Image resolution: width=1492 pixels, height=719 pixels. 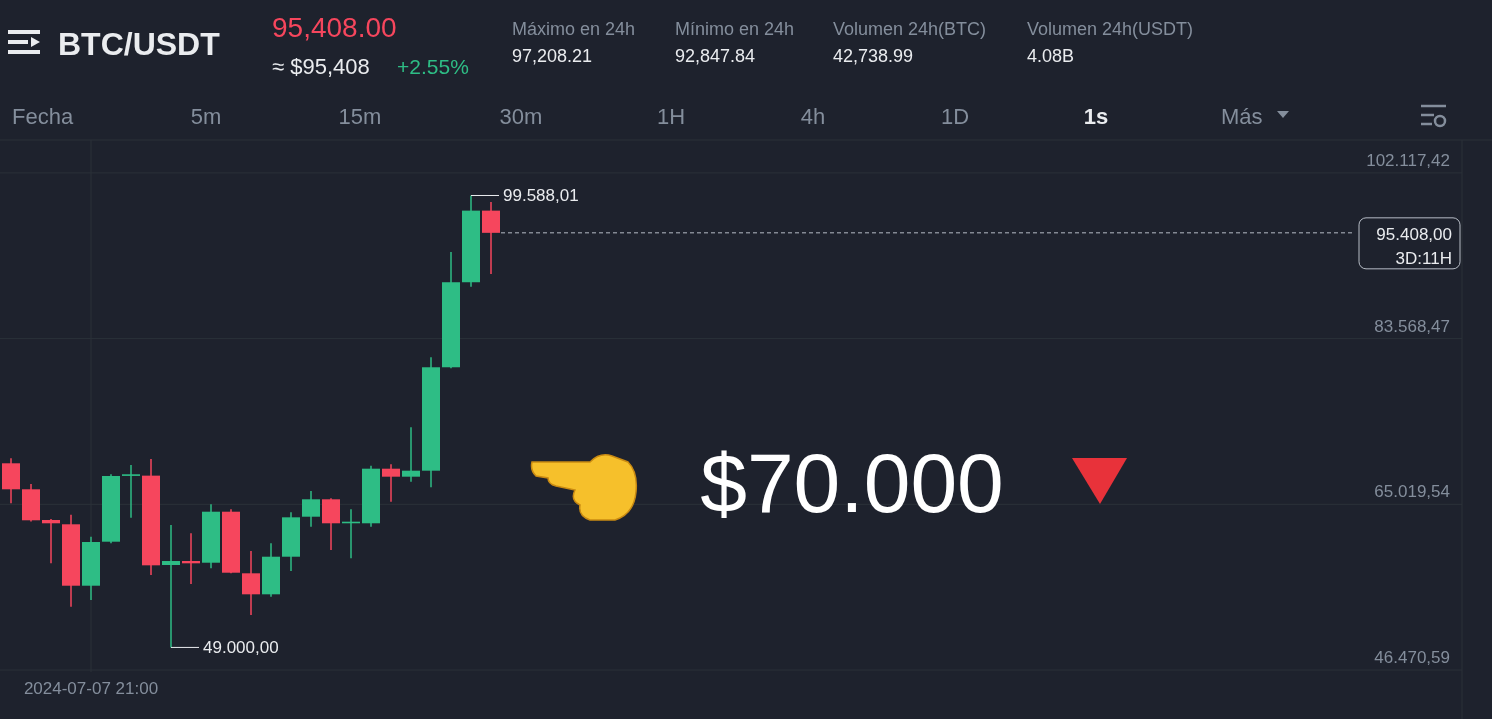 What do you see at coordinates (541, 196) in the screenshot?
I see `annotation: 99.588,01` at bounding box center [541, 196].